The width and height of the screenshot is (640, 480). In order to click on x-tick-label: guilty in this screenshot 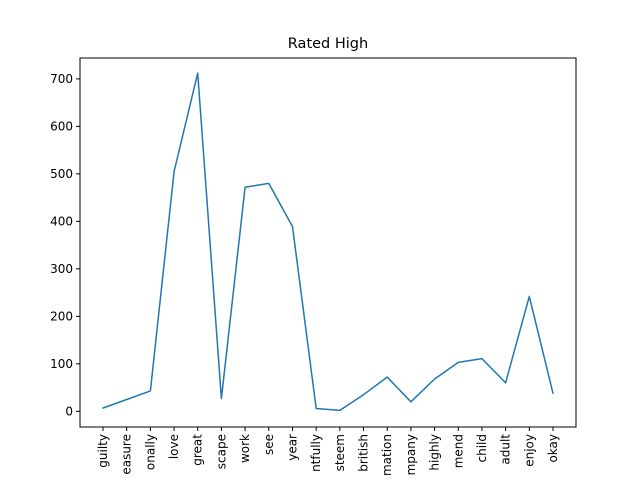, I will do `click(103, 451)`.